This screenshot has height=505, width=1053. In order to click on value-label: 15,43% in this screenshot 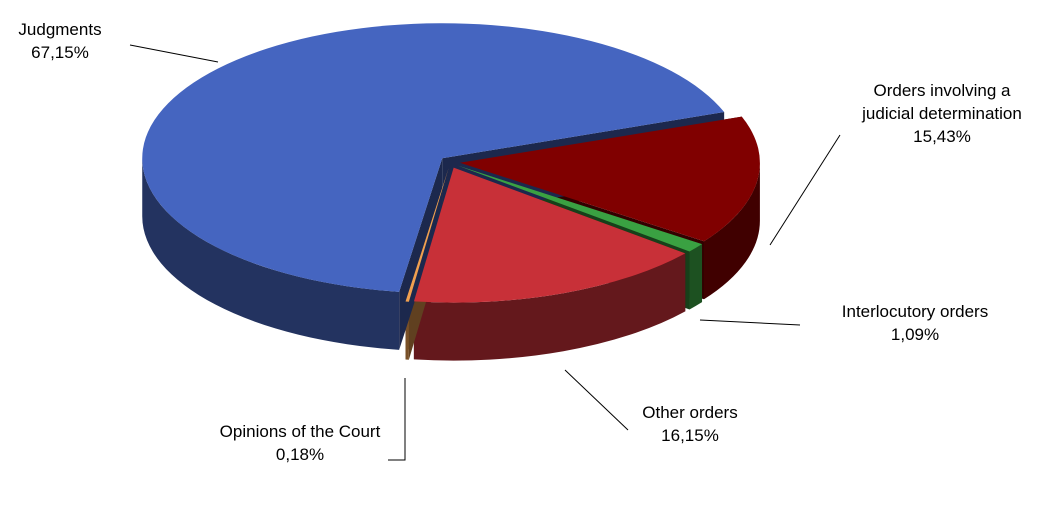, I will do `click(942, 136)`.